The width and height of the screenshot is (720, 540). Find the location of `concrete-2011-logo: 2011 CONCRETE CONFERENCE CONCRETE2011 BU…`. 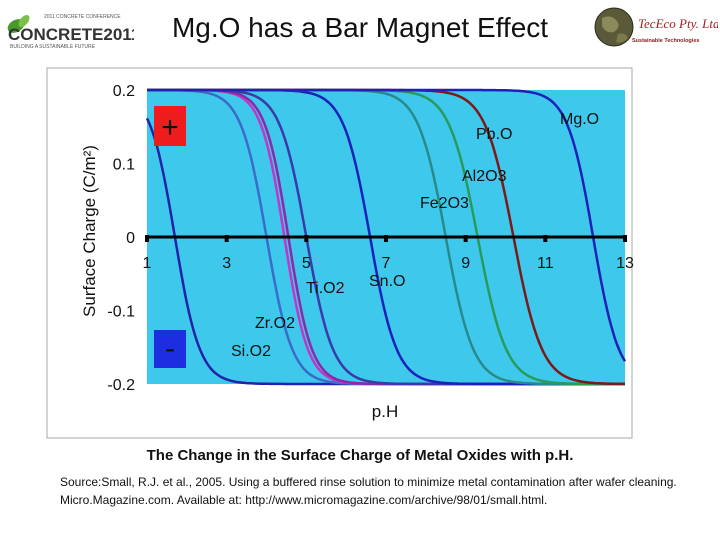

concrete-2011-logo: 2011 CONCRETE CONFERENCE CONCRETE2011 BU… is located at coordinates (70, 32).